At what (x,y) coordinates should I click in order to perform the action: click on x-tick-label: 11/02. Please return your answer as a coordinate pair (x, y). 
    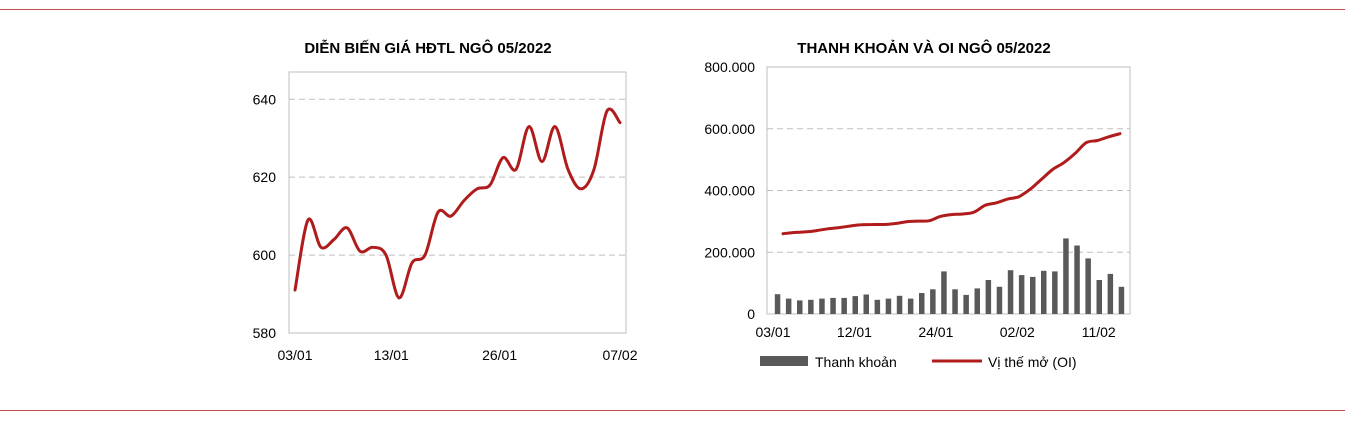
    Looking at the image, I should click on (1099, 332).